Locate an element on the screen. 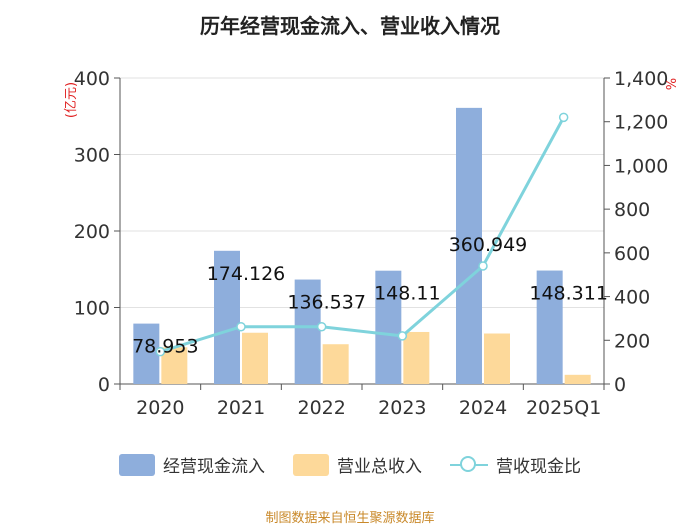 The image size is (700, 526). legend-item-cash-inflow: 经营现金流入 is located at coordinates (192, 464).